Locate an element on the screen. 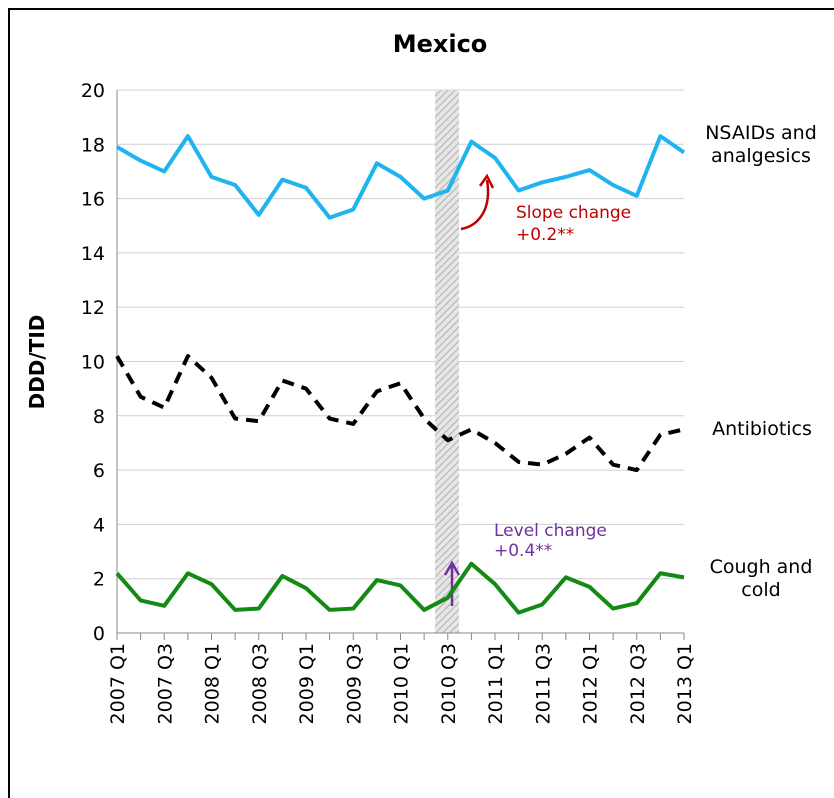  y-tick-label: 4 is located at coordinates (99, 525).